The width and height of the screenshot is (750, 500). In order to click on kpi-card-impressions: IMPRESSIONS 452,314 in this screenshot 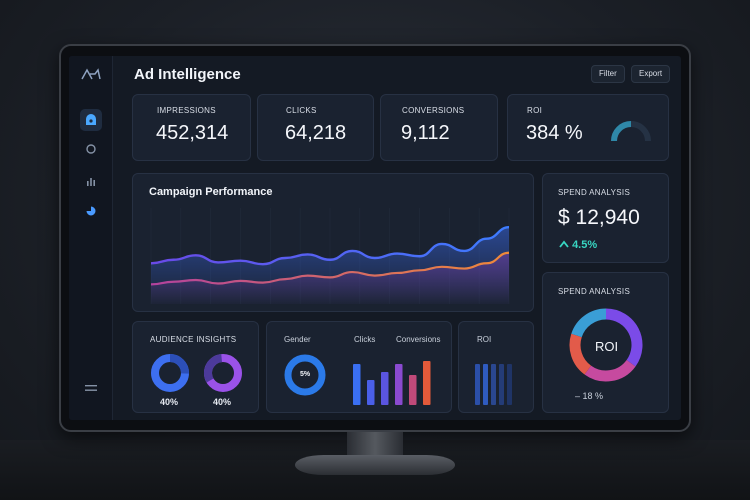, I will do `click(191, 127)`.